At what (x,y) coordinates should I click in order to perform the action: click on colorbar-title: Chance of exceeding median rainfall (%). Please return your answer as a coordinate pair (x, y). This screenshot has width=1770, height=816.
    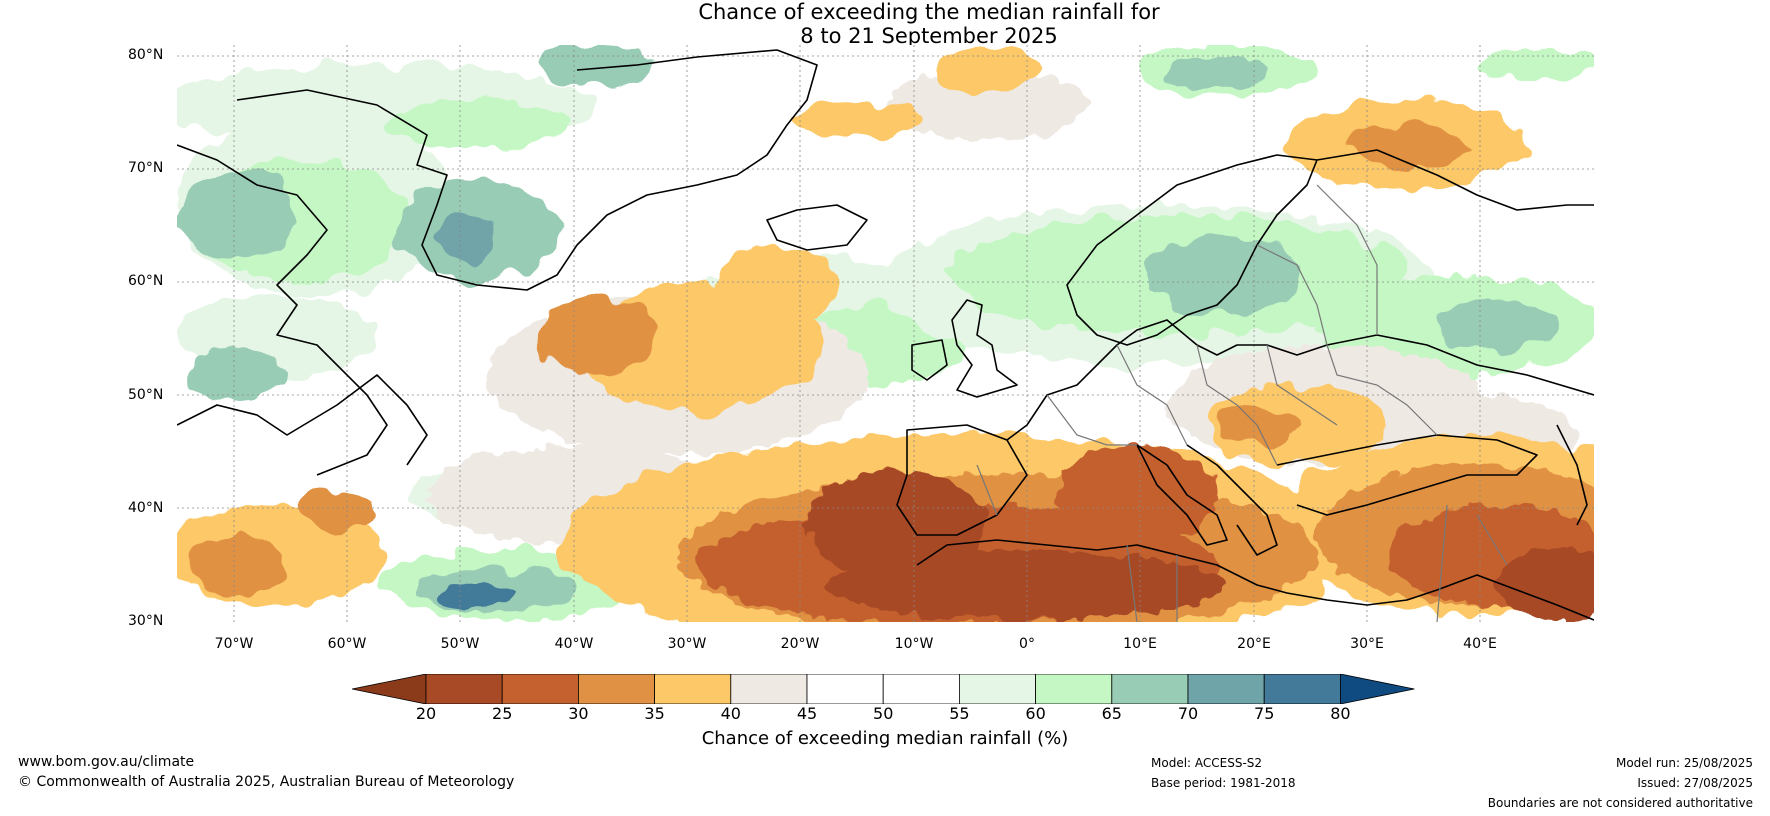
    Looking at the image, I should click on (885, 738).